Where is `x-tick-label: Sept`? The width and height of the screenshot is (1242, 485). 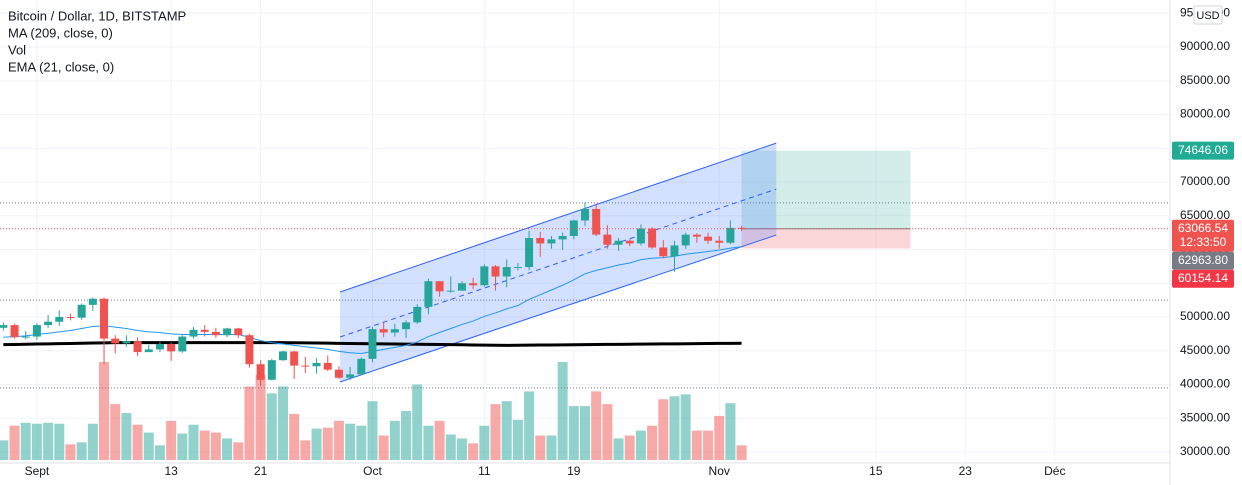 x-tick-label: Sept is located at coordinates (37, 471).